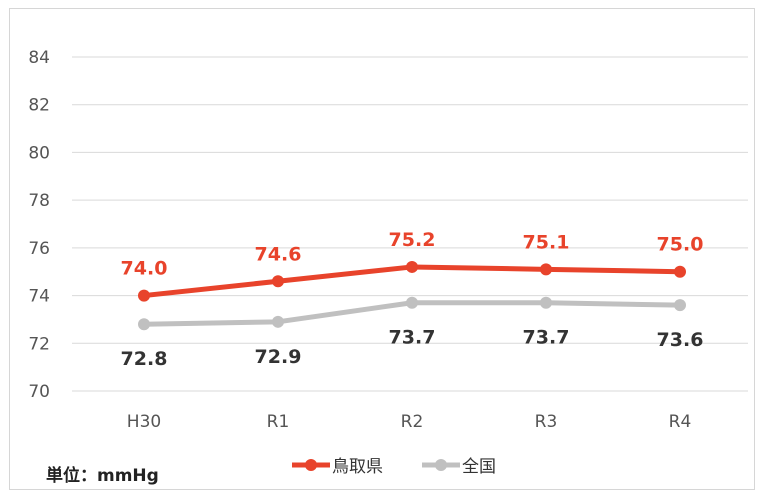 The image size is (760, 494). I want to click on data-label-national: 72.9, so click(278, 357).